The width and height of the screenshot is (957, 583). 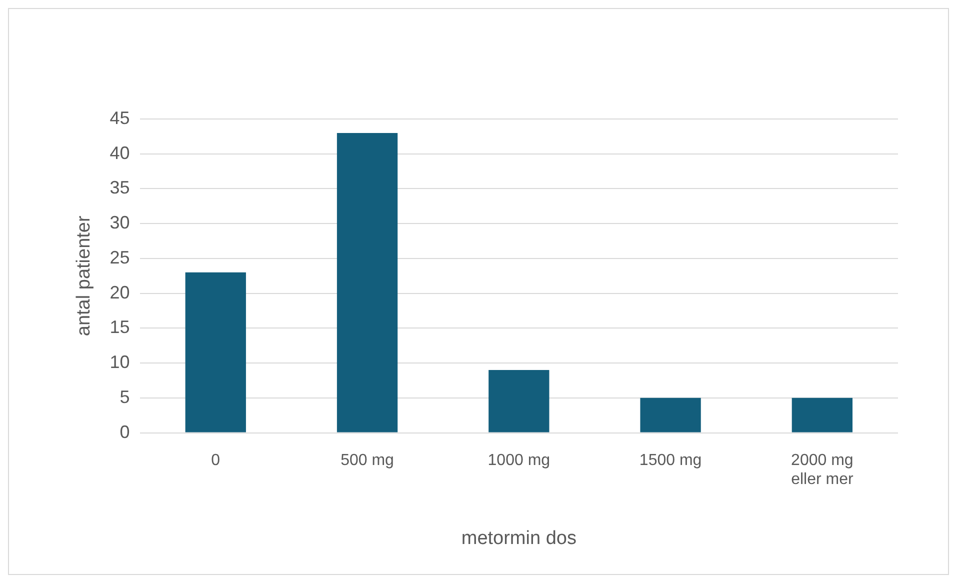 What do you see at coordinates (822, 470) in the screenshot?
I see `x-tick-label: 2000 mg eller mer` at bounding box center [822, 470].